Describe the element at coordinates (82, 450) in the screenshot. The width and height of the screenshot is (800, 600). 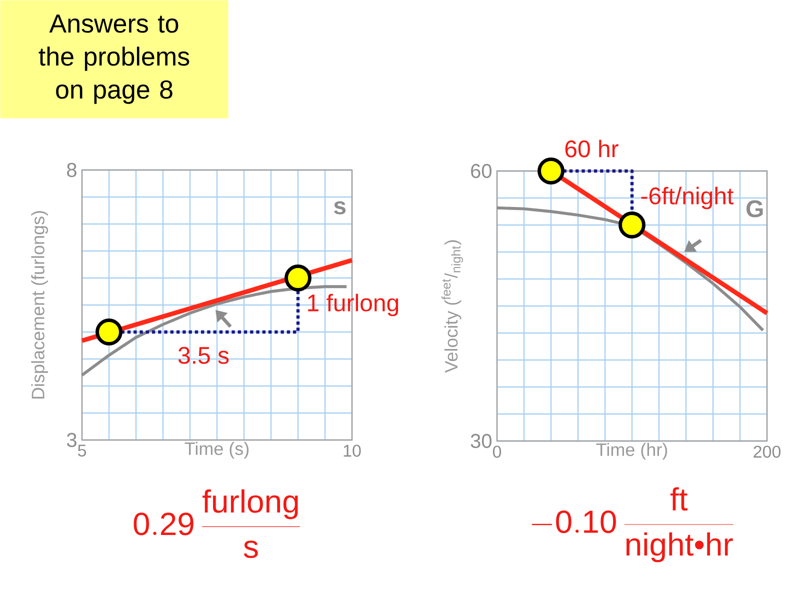
I see `x-tick-label: 5` at that location.